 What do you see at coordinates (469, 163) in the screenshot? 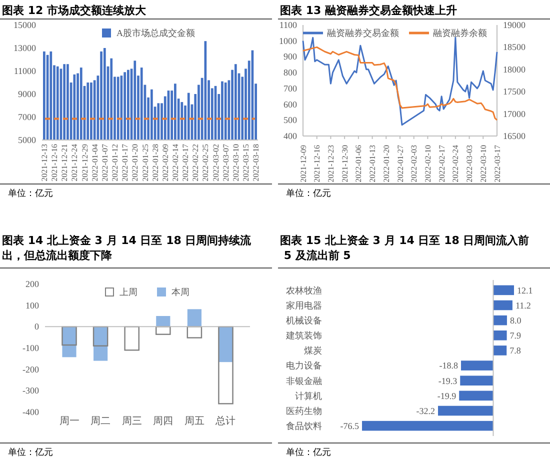
I see `x-tick-label: 2022-03-03` at bounding box center [469, 163].